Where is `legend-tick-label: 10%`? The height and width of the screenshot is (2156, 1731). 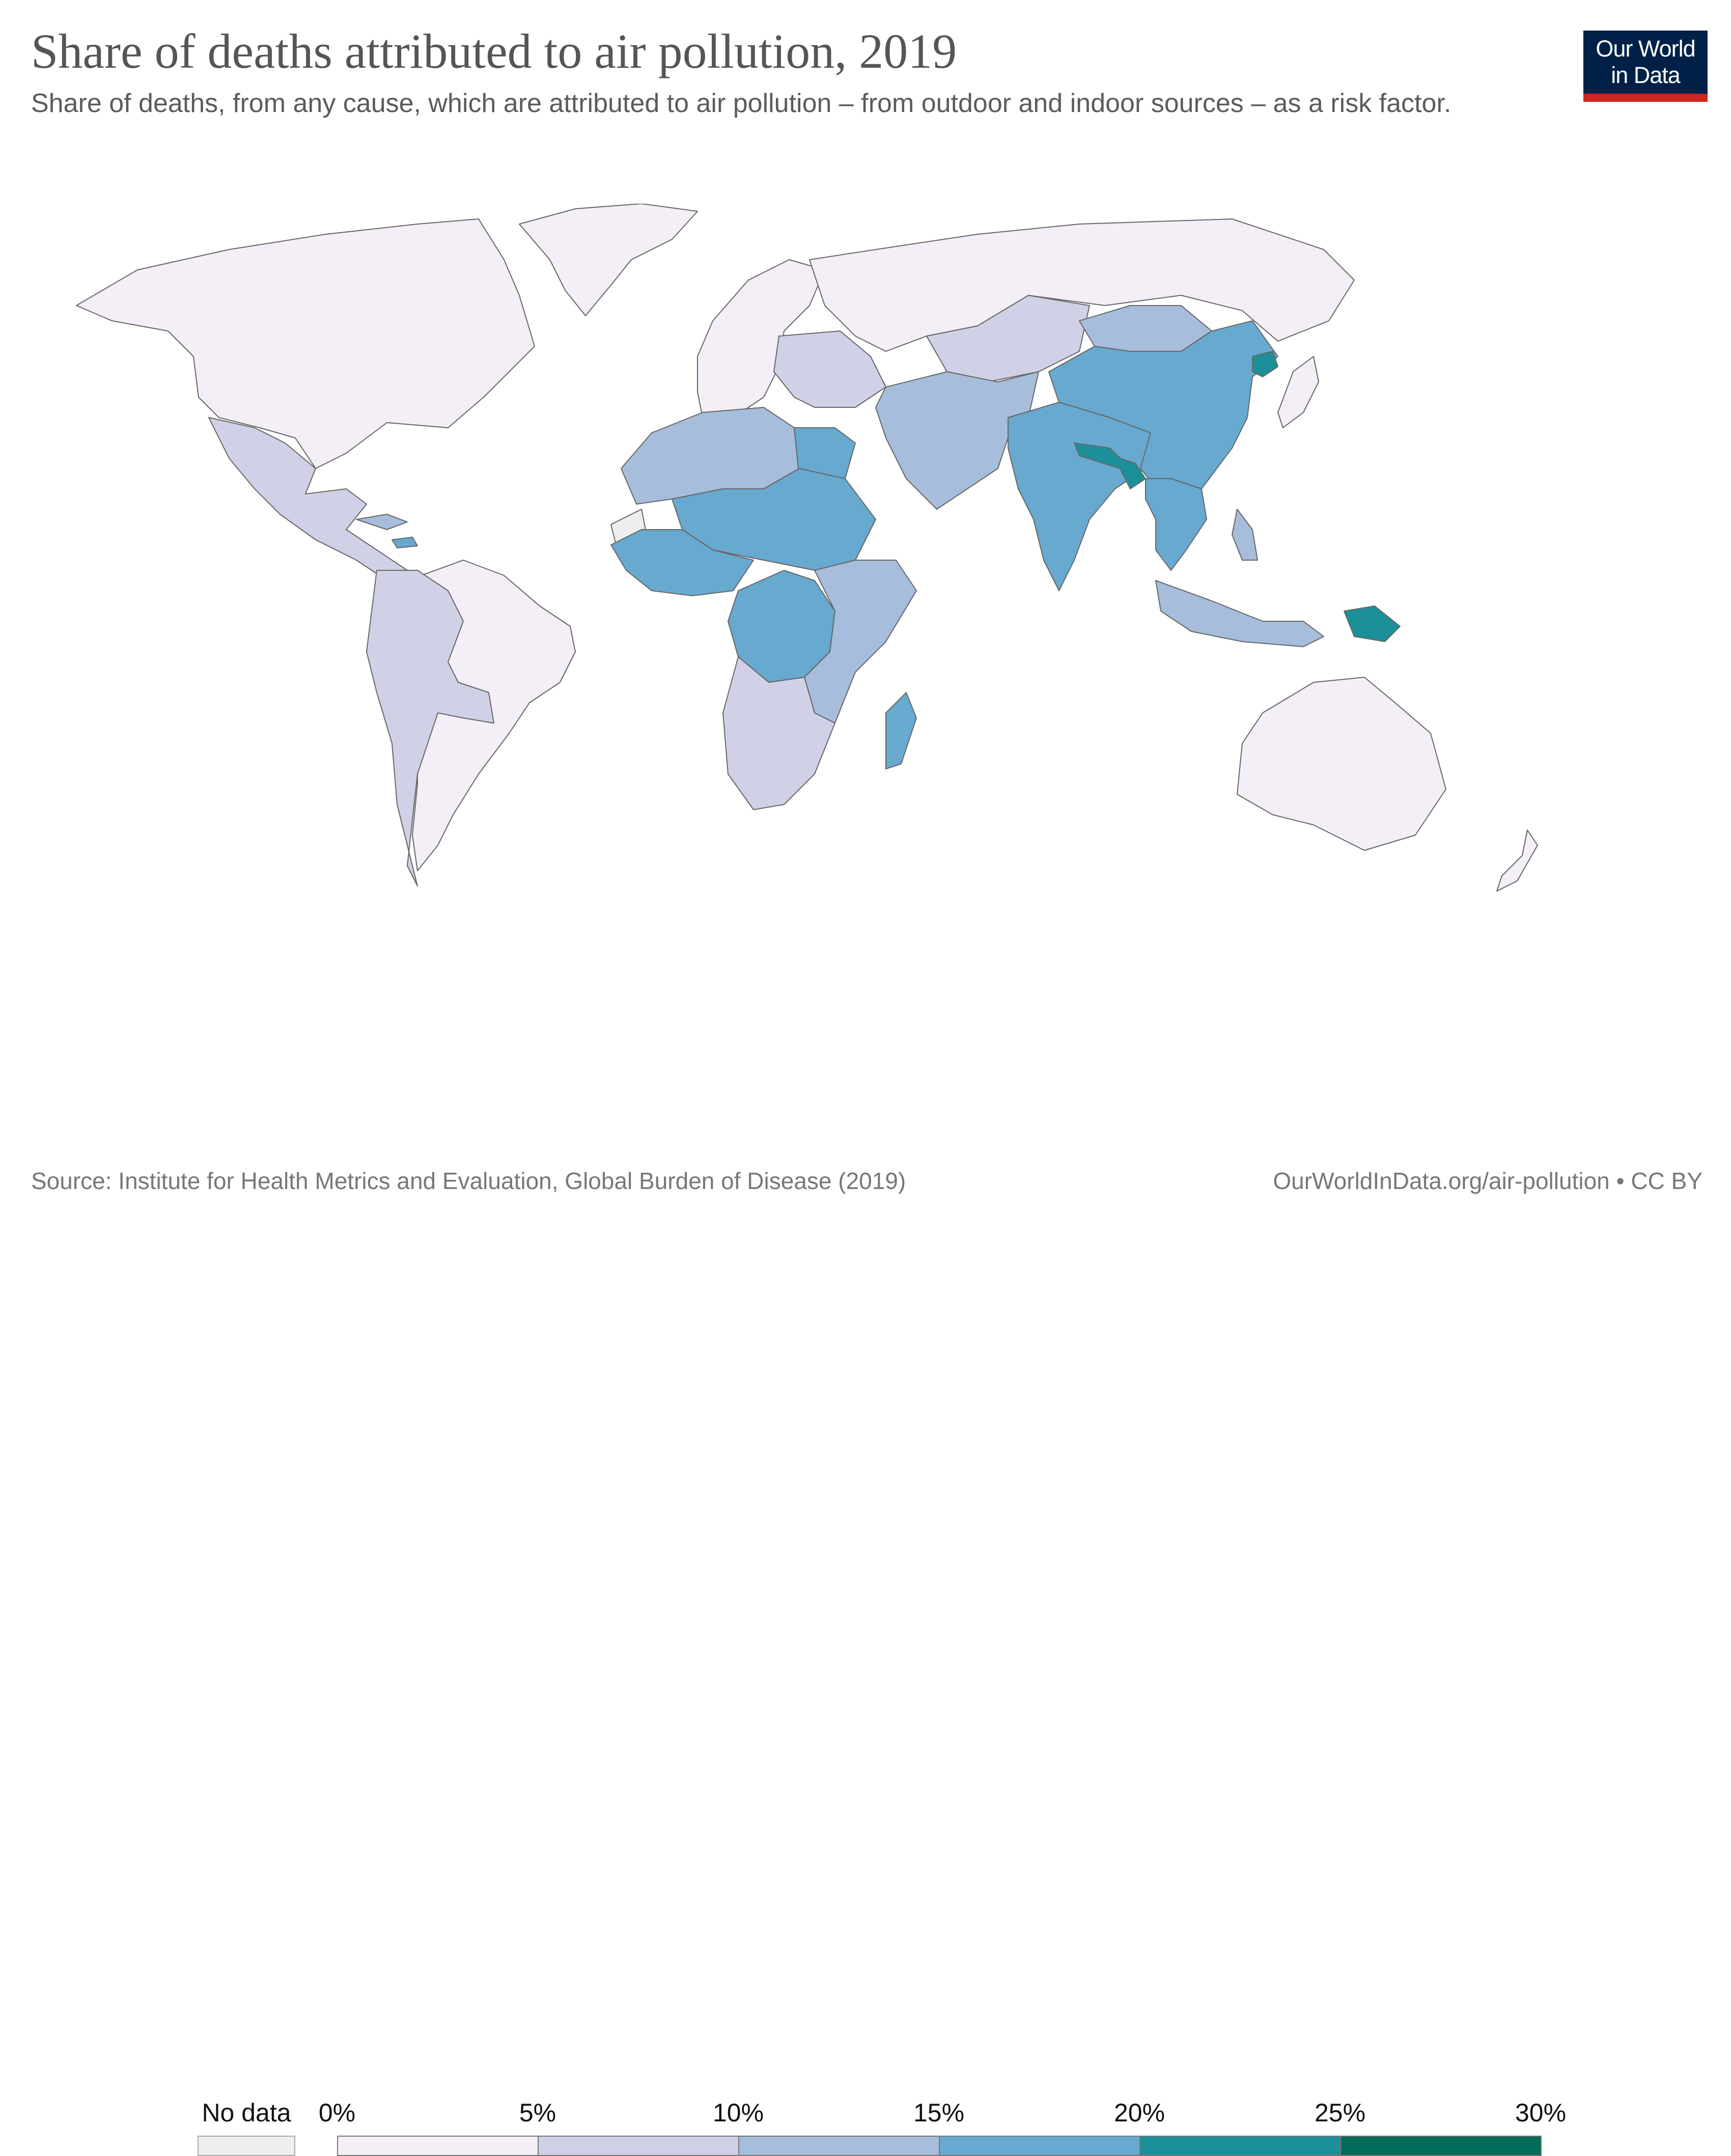
legend-tick-label: 10% is located at coordinates (738, 2112).